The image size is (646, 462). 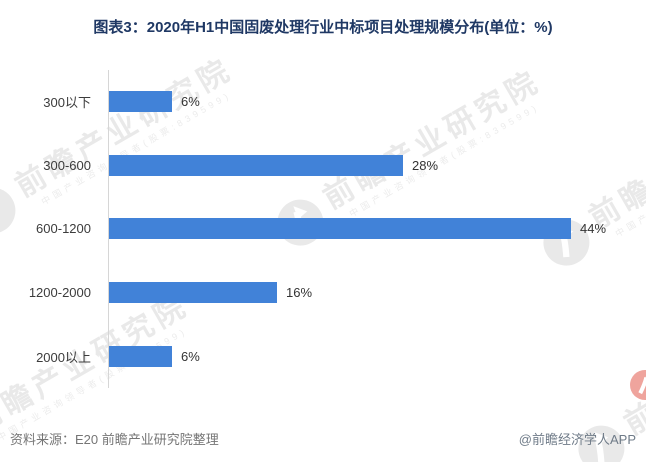 What do you see at coordinates (577, 439) in the screenshot?
I see `credit-note: @前瞻经济学人APP` at bounding box center [577, 439].